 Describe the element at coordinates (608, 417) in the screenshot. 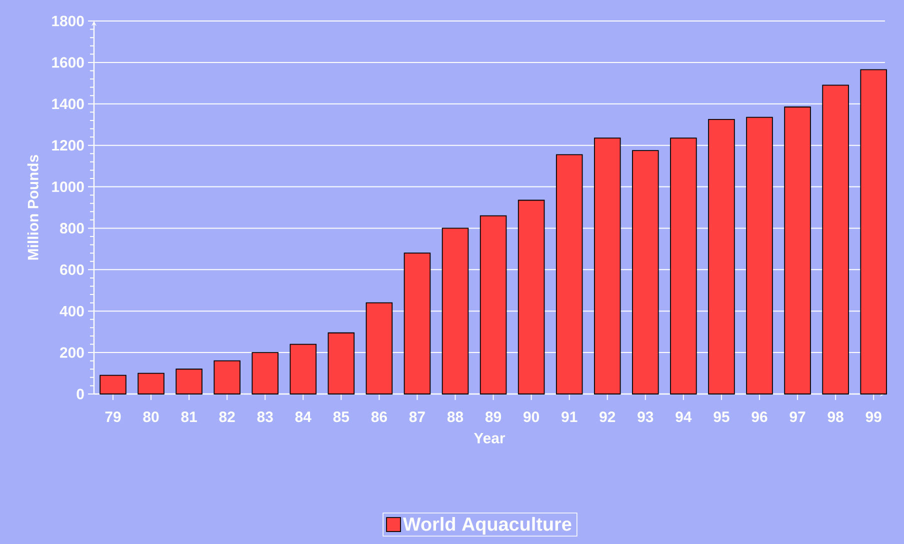

I see `x-tick-label: 92` at that location.